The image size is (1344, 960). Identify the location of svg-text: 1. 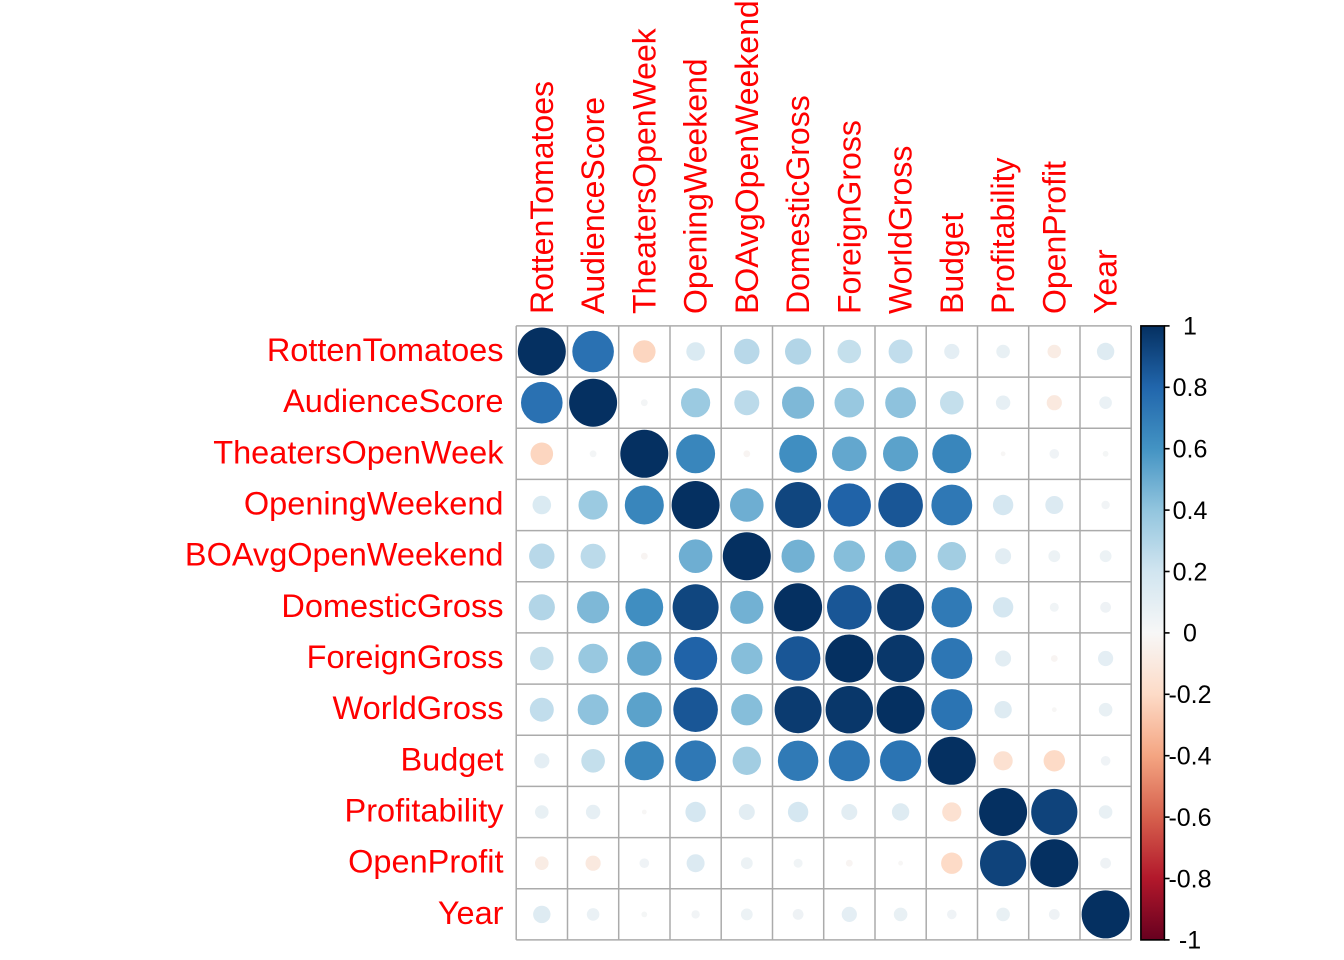
(1190, 327).